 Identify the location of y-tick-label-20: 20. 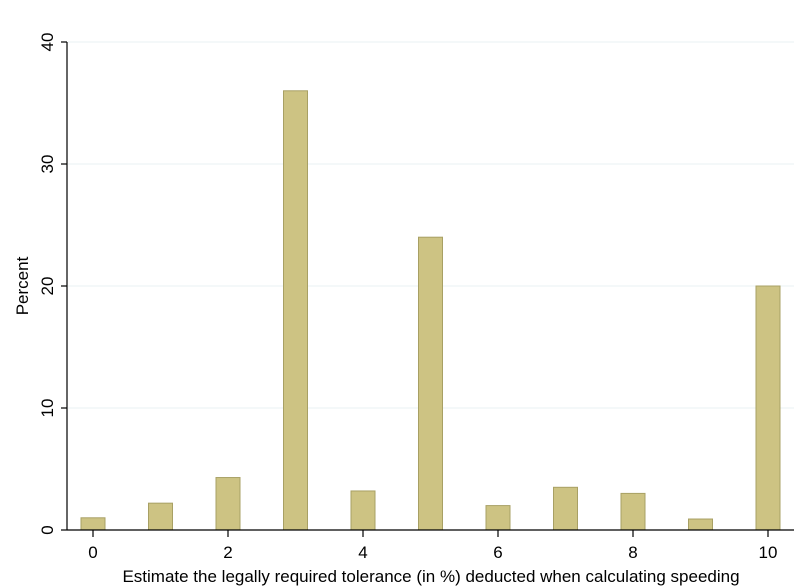
(47, 286).